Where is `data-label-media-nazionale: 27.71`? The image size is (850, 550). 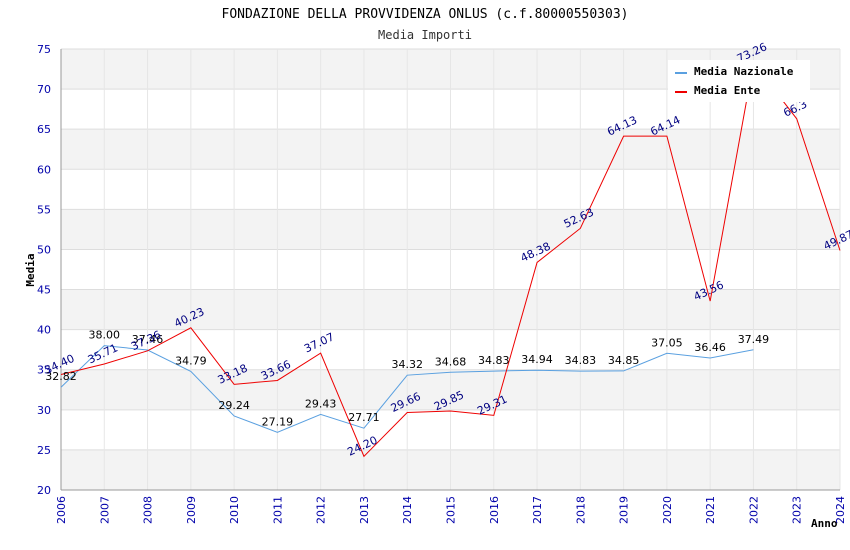
data-label-media-nazionale: 27.71 is located at coordinates (364, 417).